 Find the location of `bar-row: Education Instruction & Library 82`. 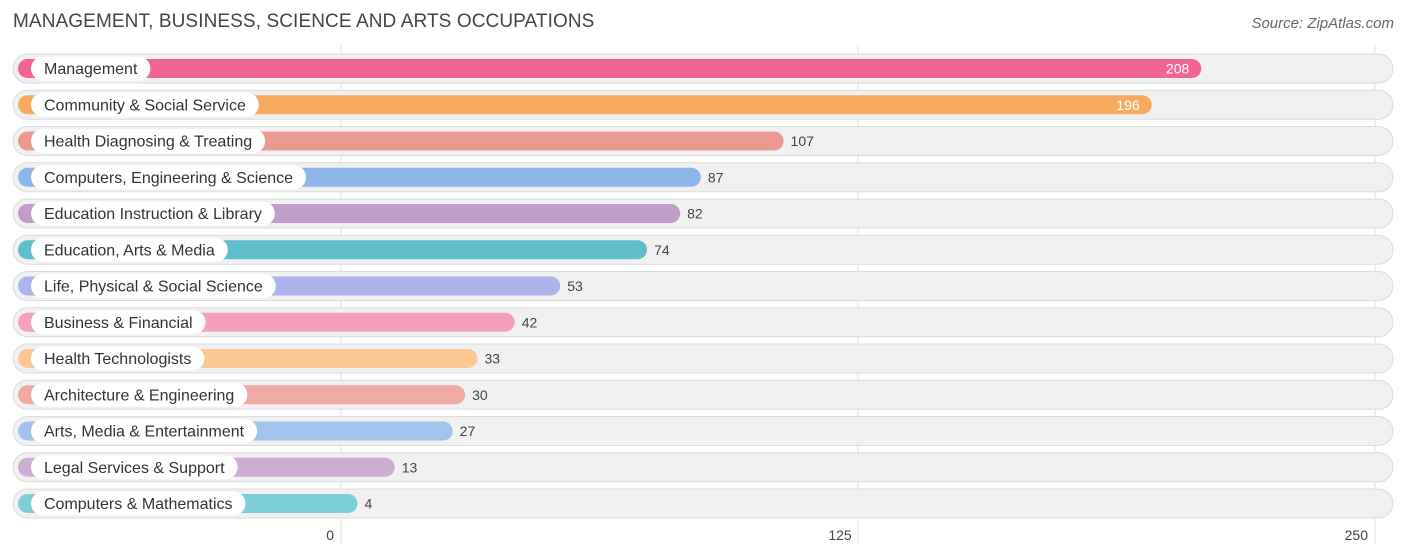

bar-row: Education Instruction & Library 82 is located at coordinates (703, 213).